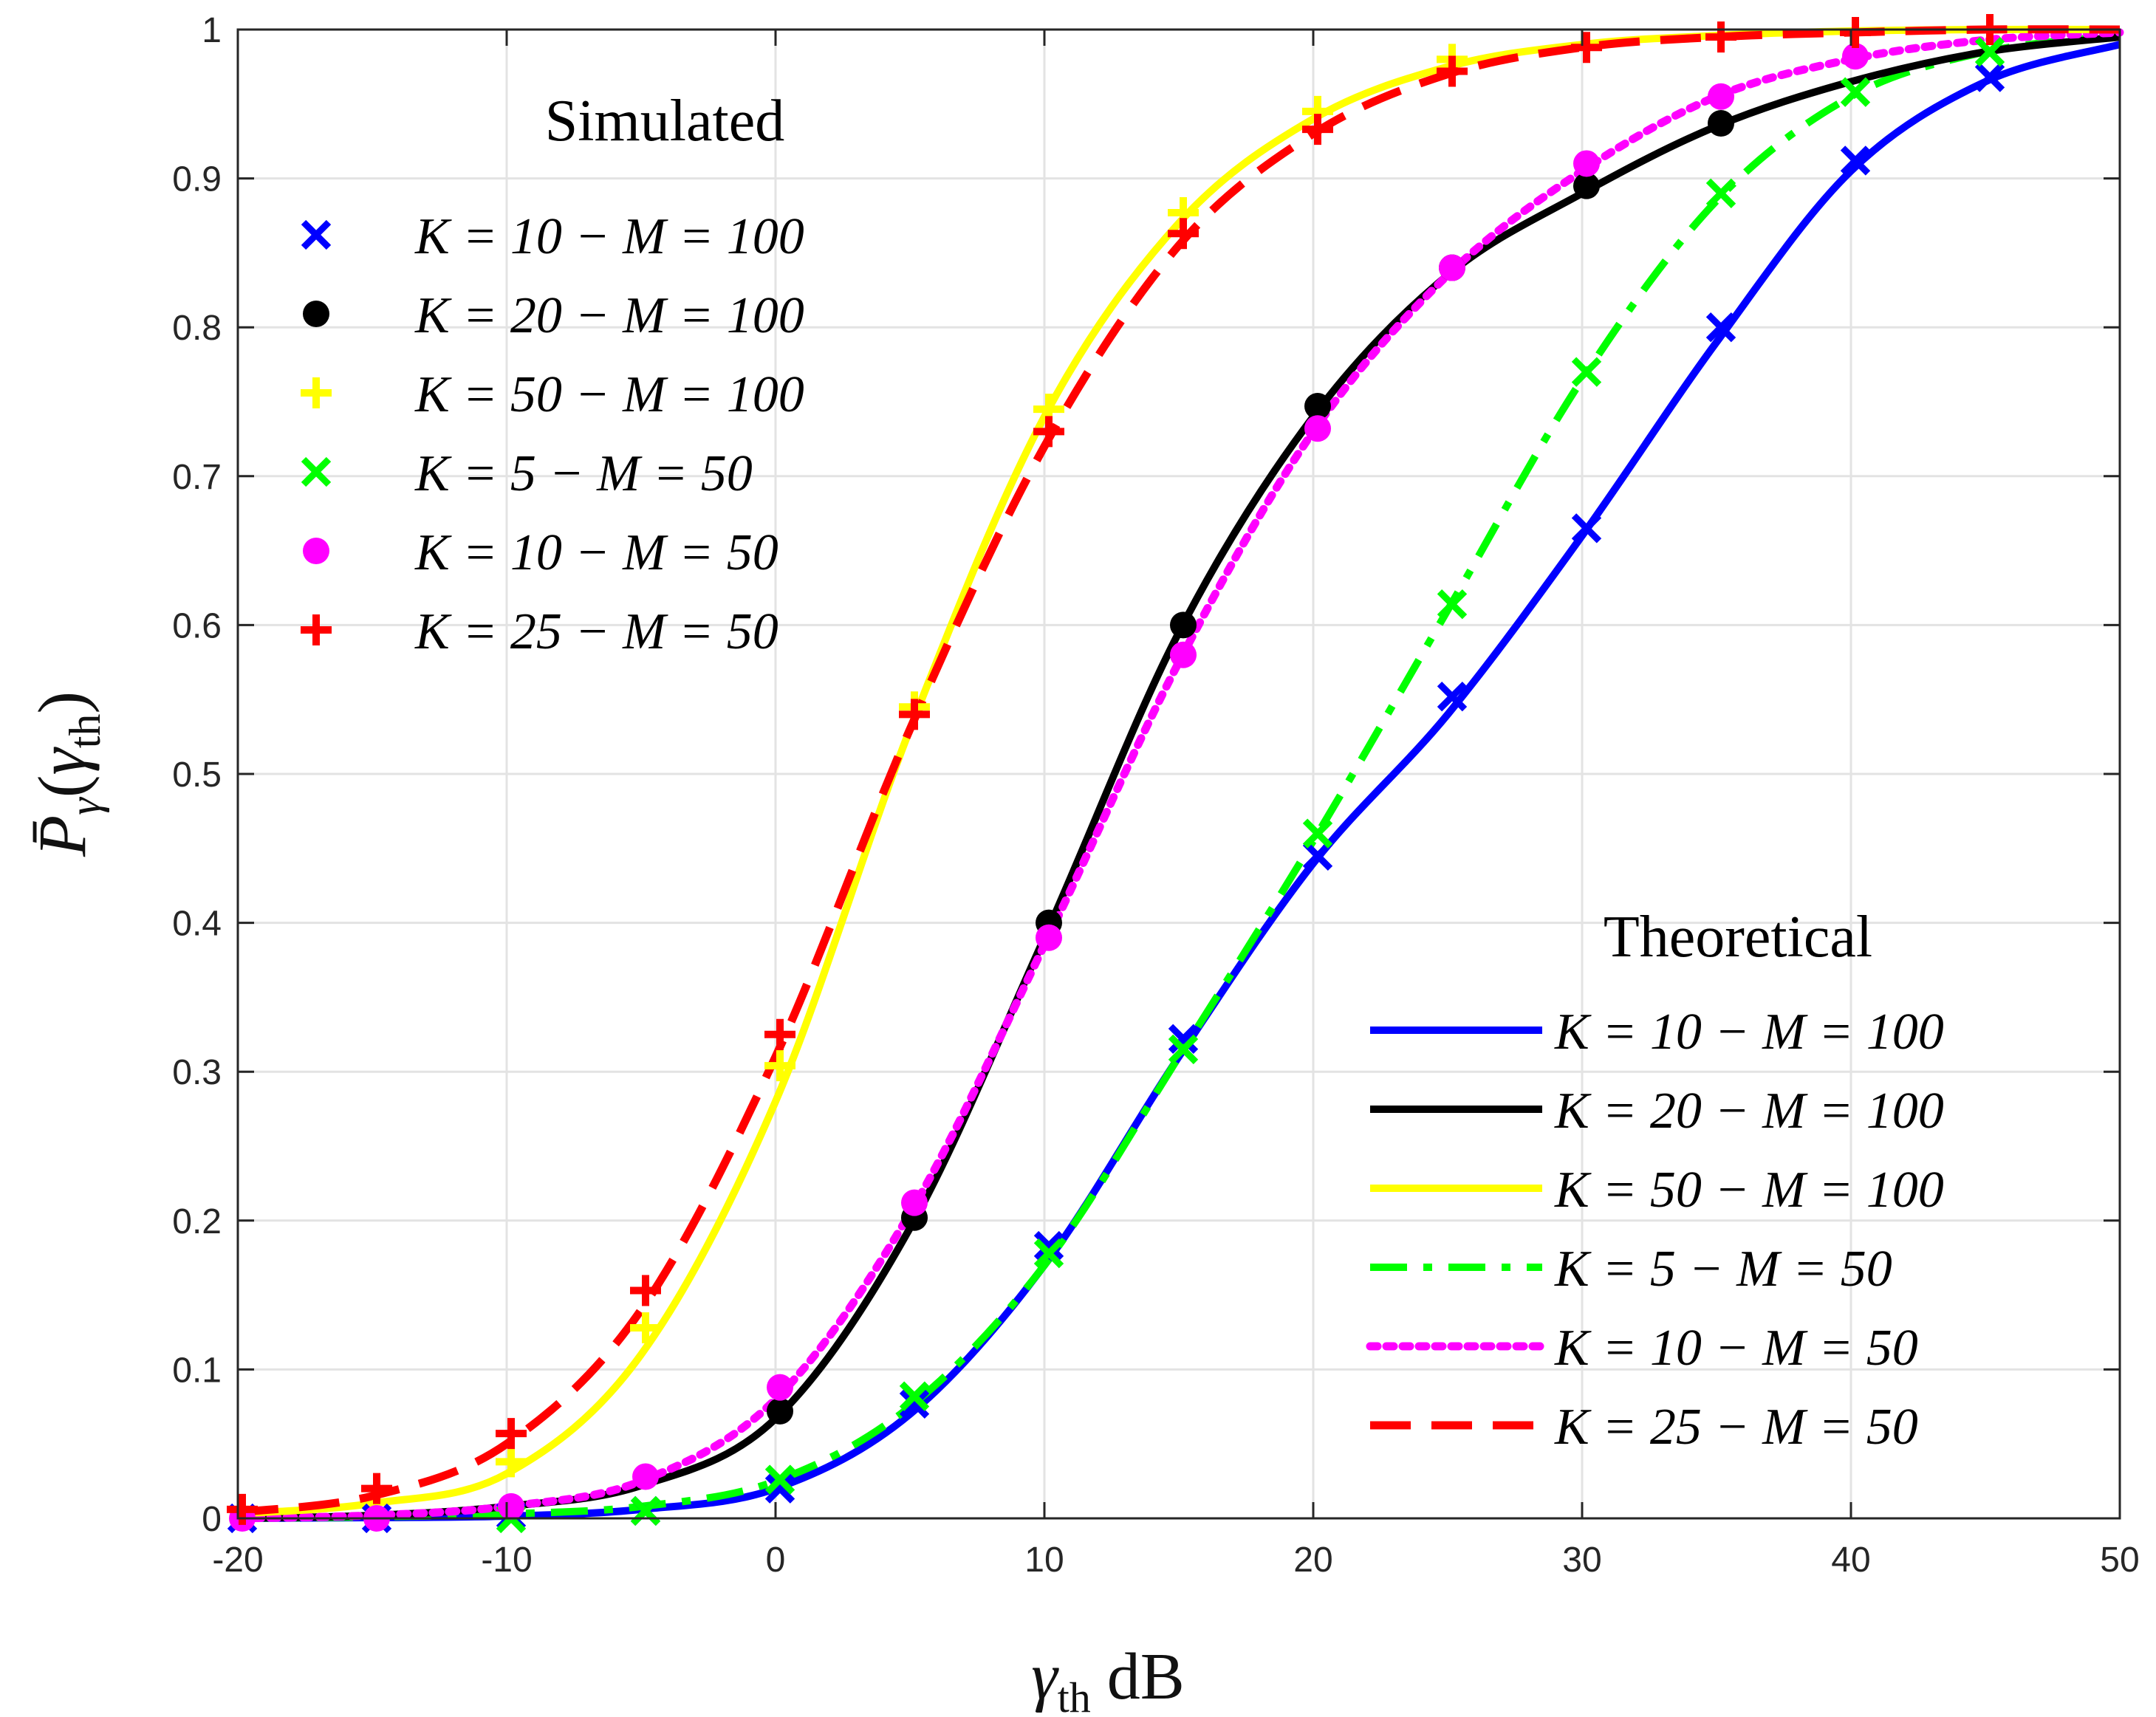 The height and width of the screenshot is (1717, 2156). I want to click on y-tick-label: 0.7, so click(197, 478).